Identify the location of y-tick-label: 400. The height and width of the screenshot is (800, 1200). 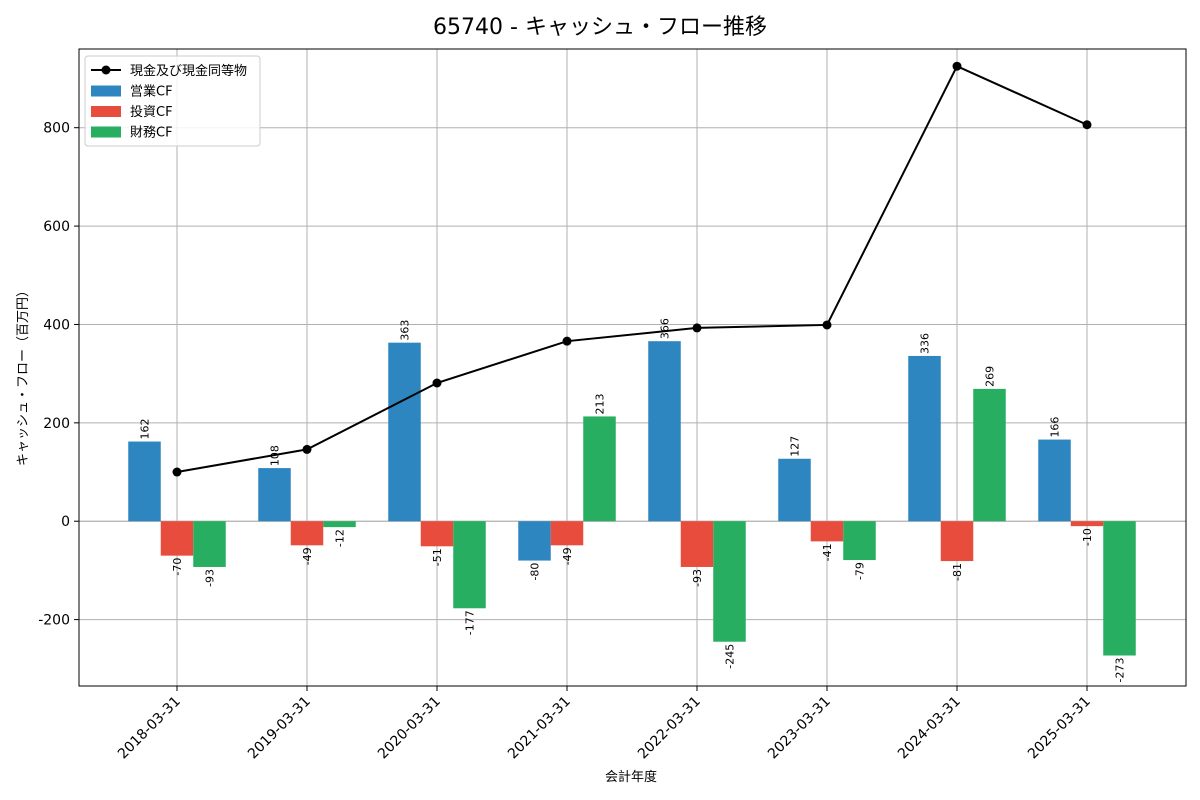
(56, 325).